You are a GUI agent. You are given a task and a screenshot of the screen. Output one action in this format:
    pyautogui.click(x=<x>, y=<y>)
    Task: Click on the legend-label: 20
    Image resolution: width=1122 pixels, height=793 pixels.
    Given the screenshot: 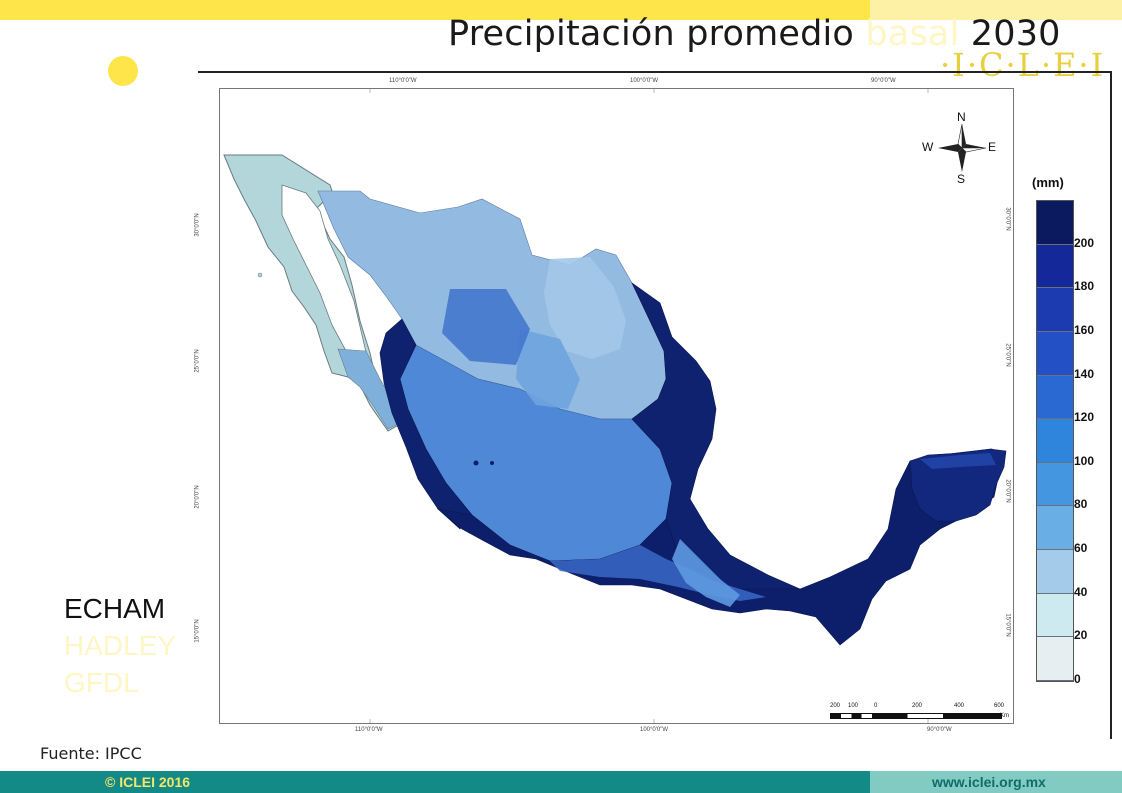 What is the action you would take?
    pyautogui.click(x=1081, y=635)
    